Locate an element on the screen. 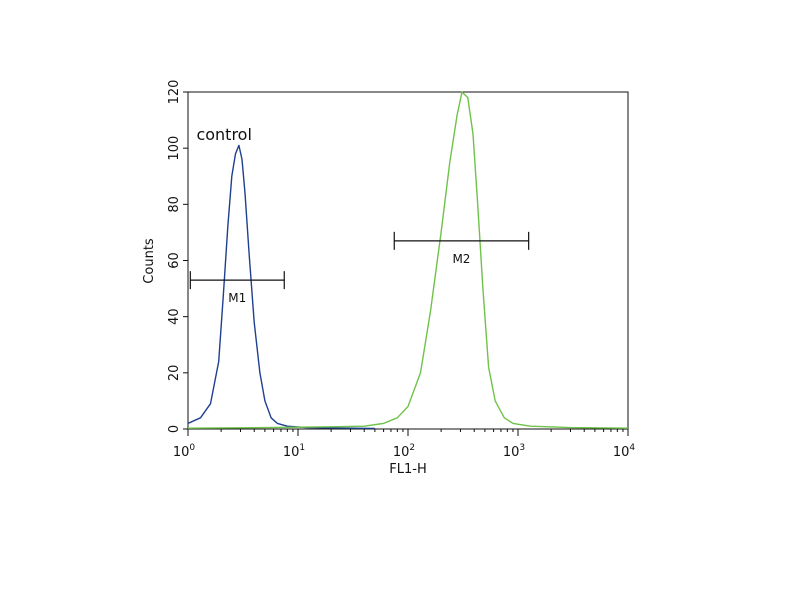 Image resolution: width=800 pixels, height=600 pixels. marker-label: M2 is located at coordinates (461, 259).